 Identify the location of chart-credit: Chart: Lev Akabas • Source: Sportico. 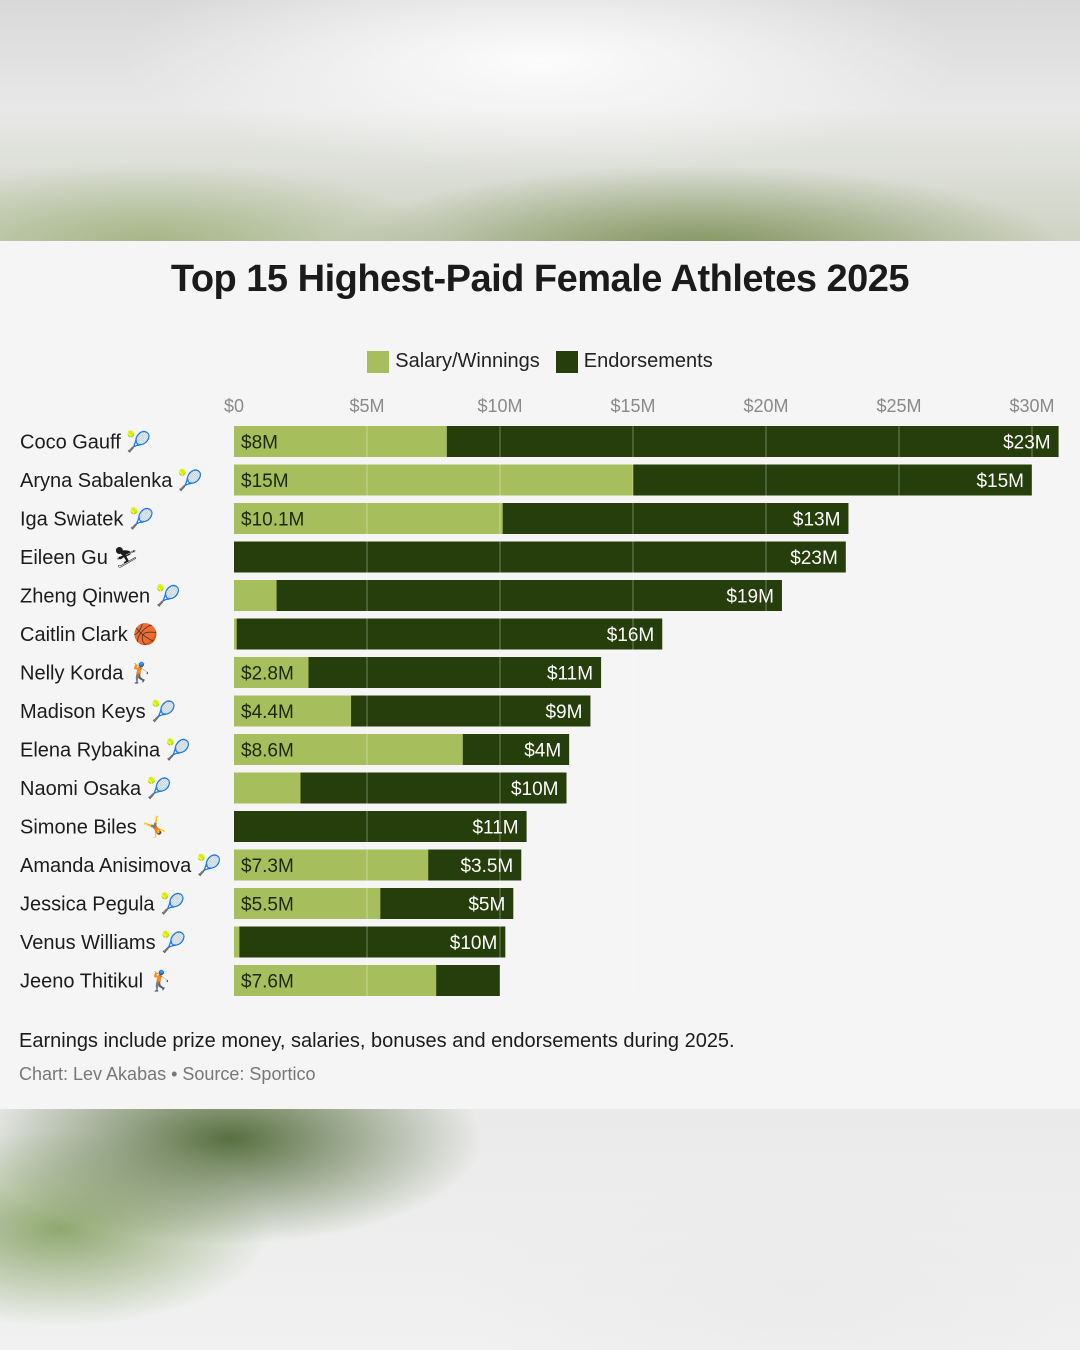
(167, 1074).